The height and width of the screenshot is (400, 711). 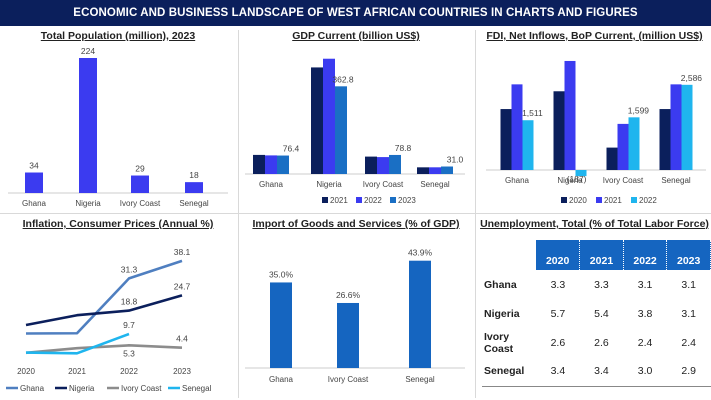 What do you see at coordinates (281, 274) in the screenshot?
I see `data-label: 35.0%` at bounding box center [281, 274].